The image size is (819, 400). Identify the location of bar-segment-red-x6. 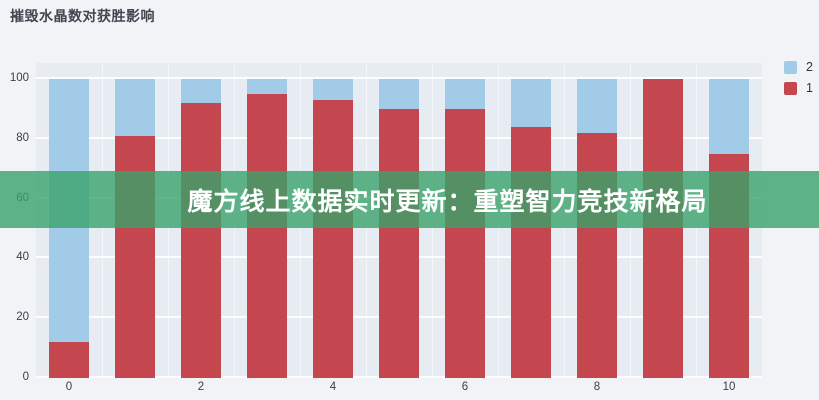
(465, 243).